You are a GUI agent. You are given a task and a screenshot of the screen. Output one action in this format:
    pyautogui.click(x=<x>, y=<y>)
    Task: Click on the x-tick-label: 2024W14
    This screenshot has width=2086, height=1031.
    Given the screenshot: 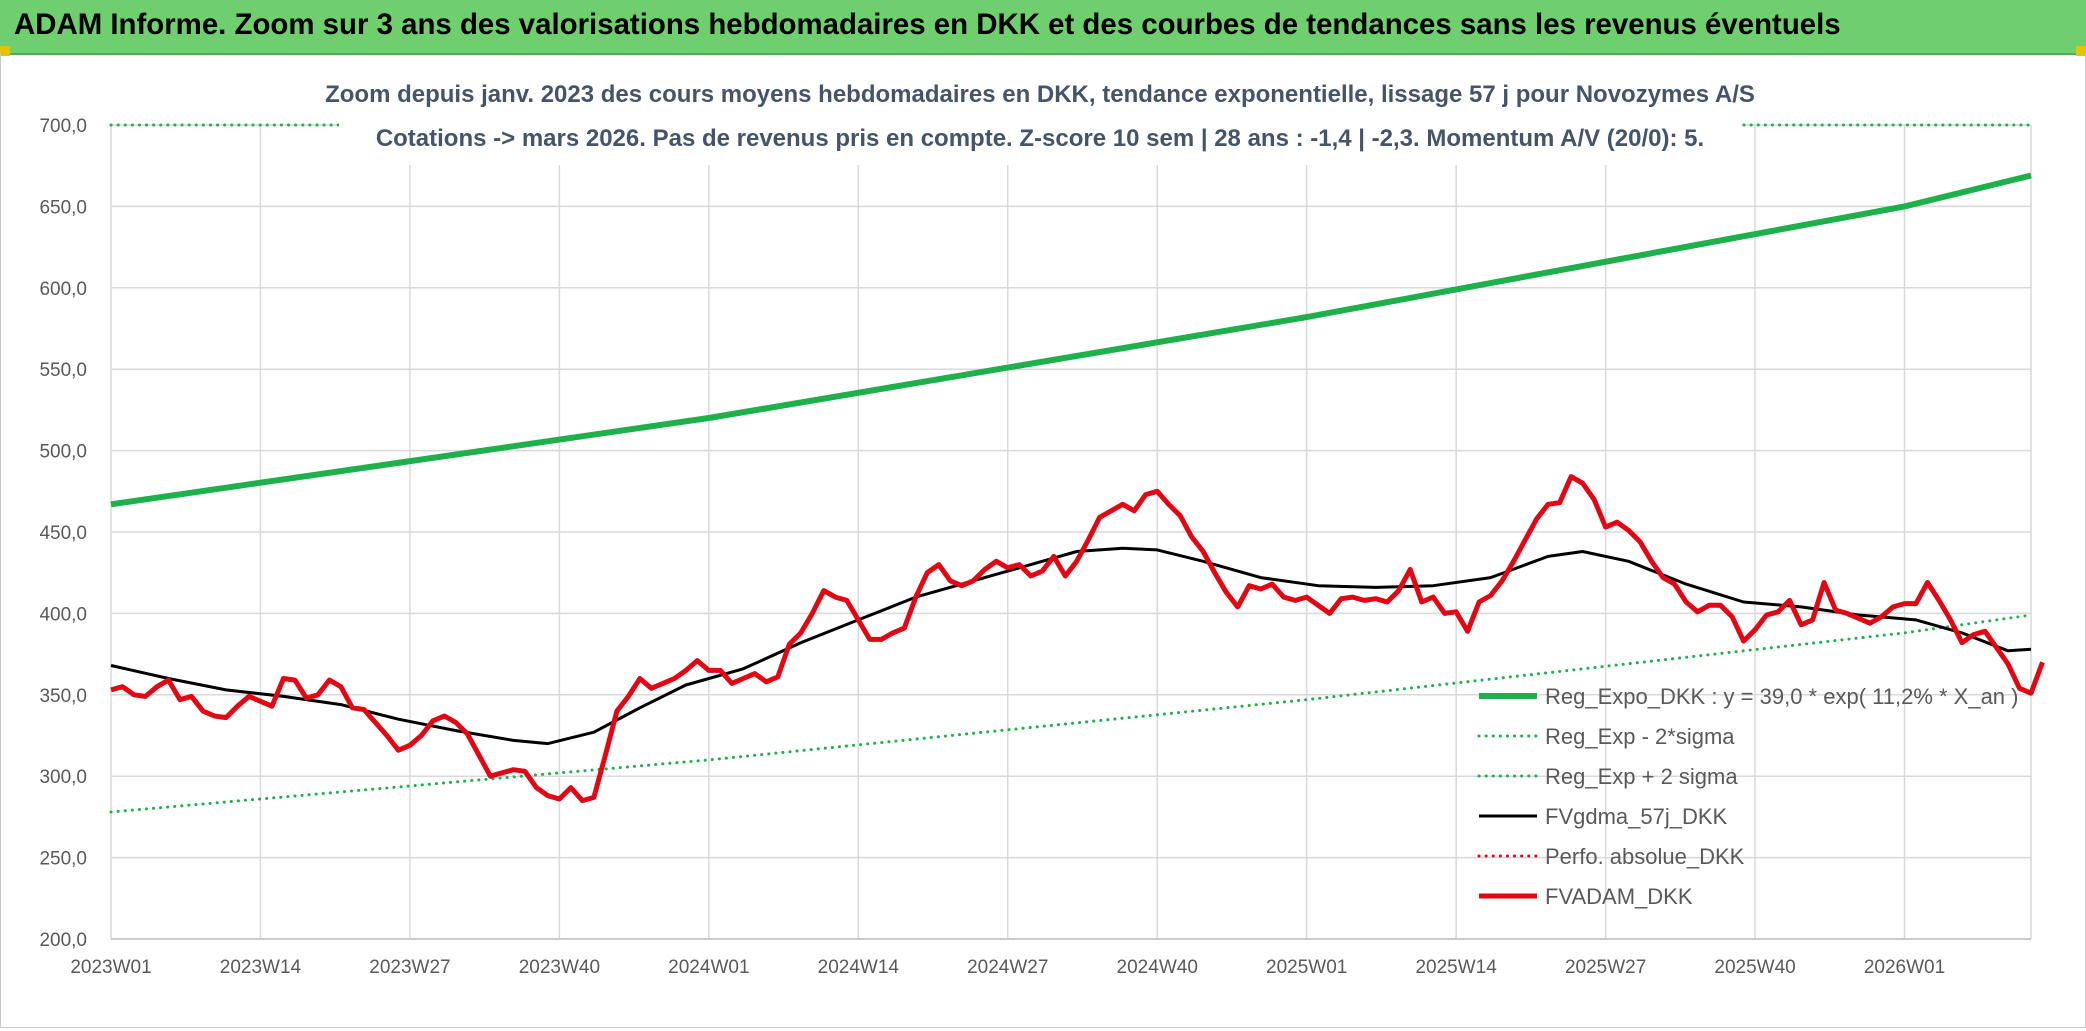 What is the action you would take?
    pyautogui.click(x=859, y=967)
    